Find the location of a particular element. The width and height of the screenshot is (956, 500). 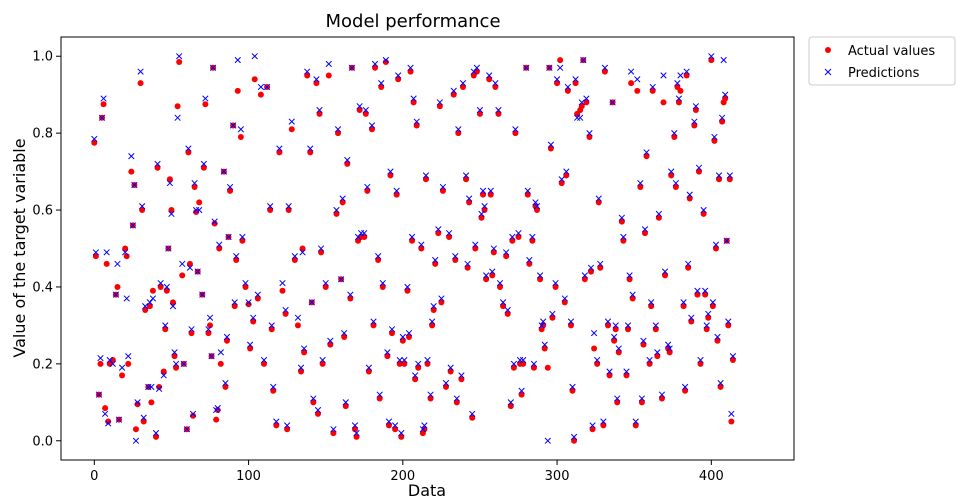

legend-box is located at coordinates (882, 61).